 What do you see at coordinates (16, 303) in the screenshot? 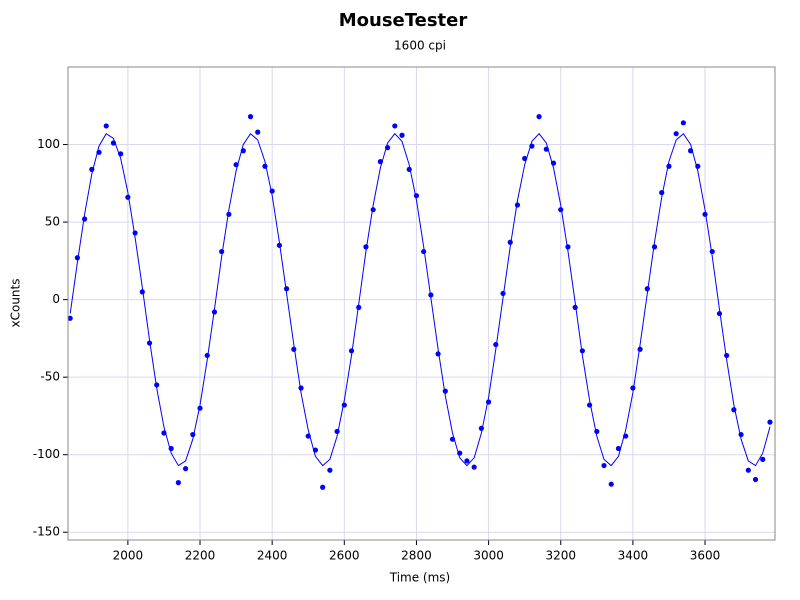
I see `y-axis-label: xCounts` at bounding box center [16, 303].